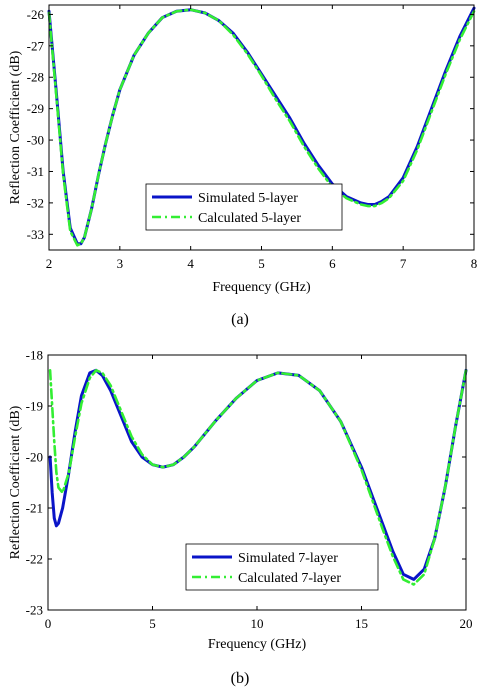 Image resolution: width=480 pixels, height=690 pixels. What do you see at coordinates (35, 234) in the screenshot?
I see `y-tick-label: -33` at bounding box center [35, 234].